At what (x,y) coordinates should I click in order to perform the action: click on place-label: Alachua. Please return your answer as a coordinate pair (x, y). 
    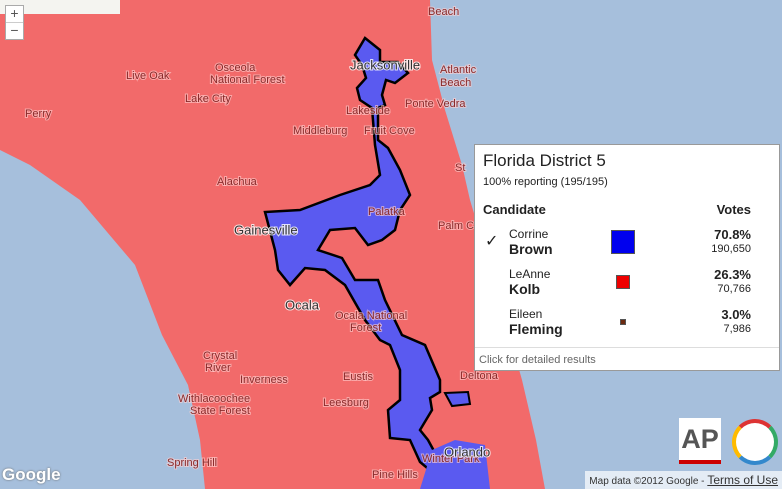
    Looking at the image, I should click on (237, 182).